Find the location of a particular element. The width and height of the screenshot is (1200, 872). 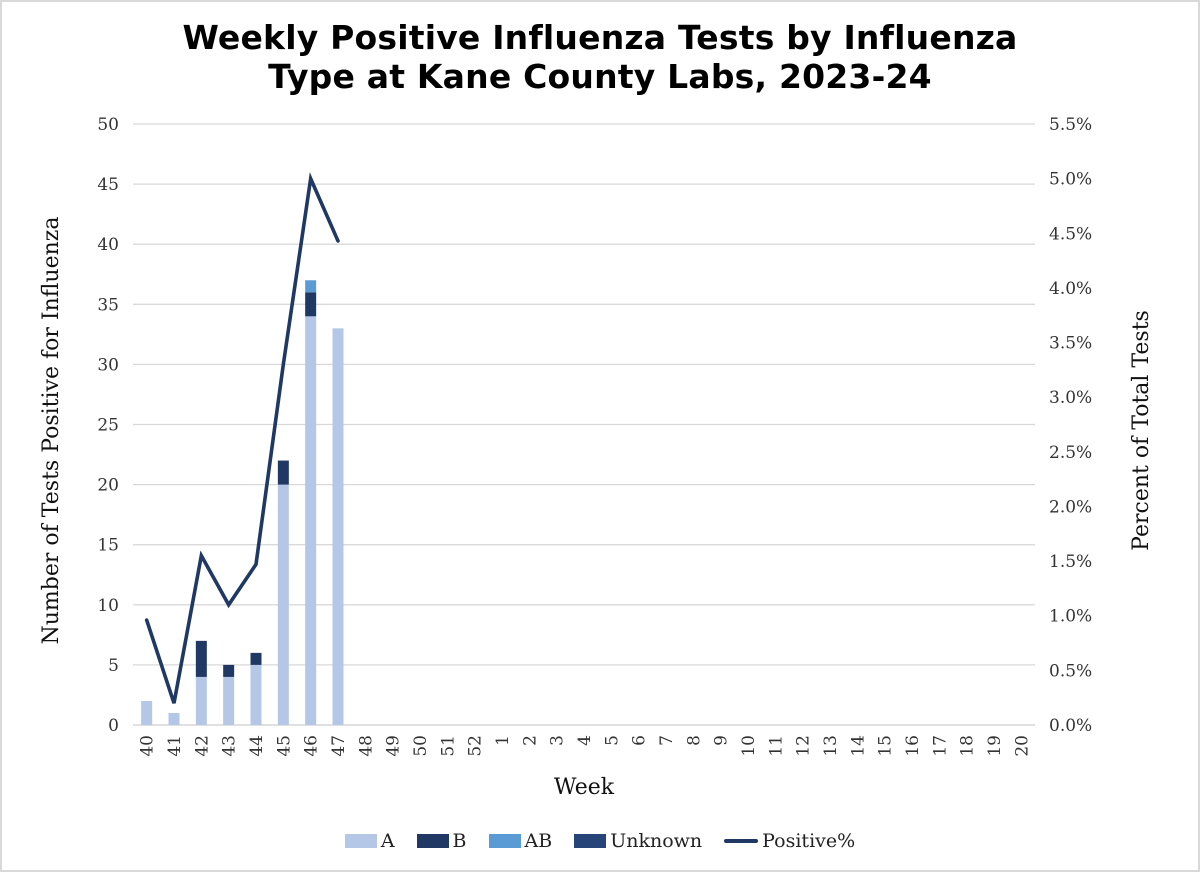

legend-item-b: B is located at coordinates (441, 841).